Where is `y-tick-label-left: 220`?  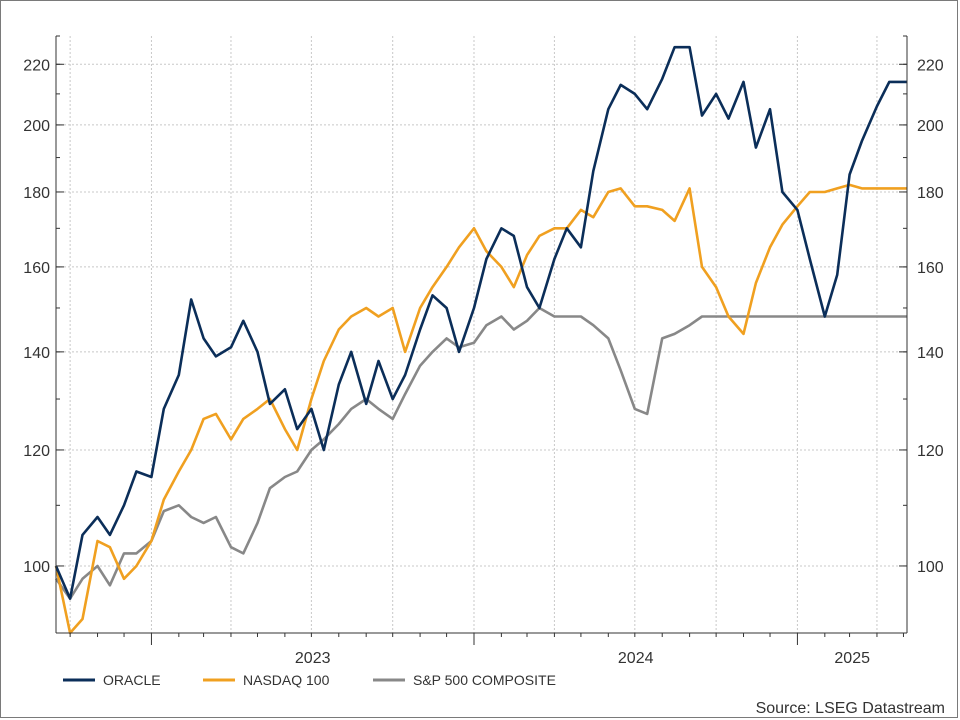 y-tick-label-left: 220 is located at coordinates (36, 65).